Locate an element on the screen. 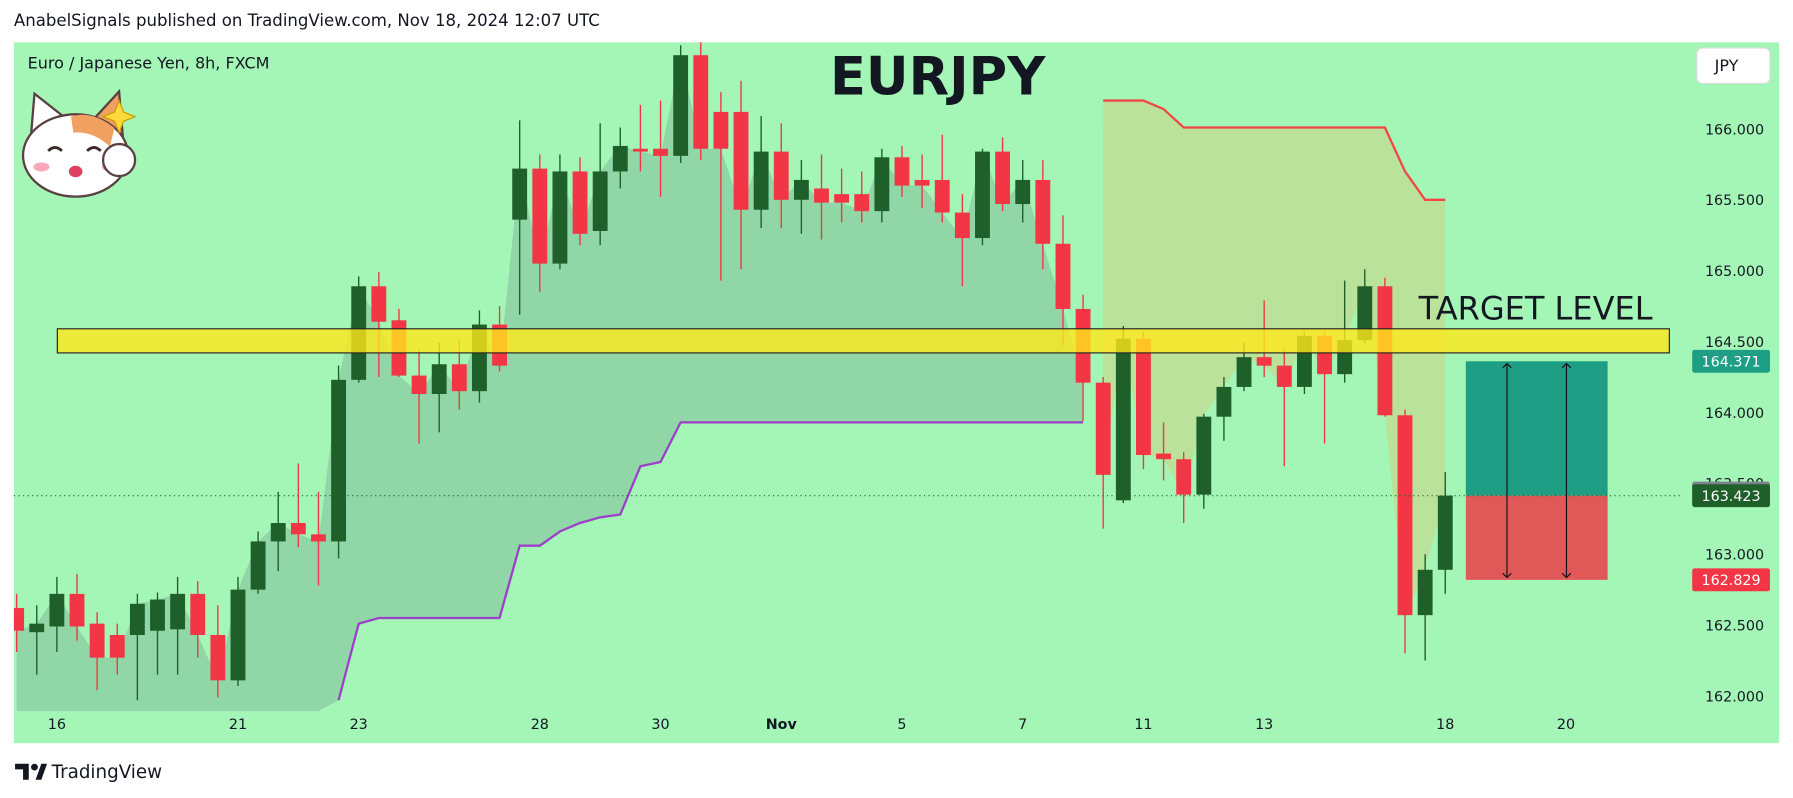 This screenshot has height=798, width=1793. currency-label: JPY is located at coordinates (1726, 65).